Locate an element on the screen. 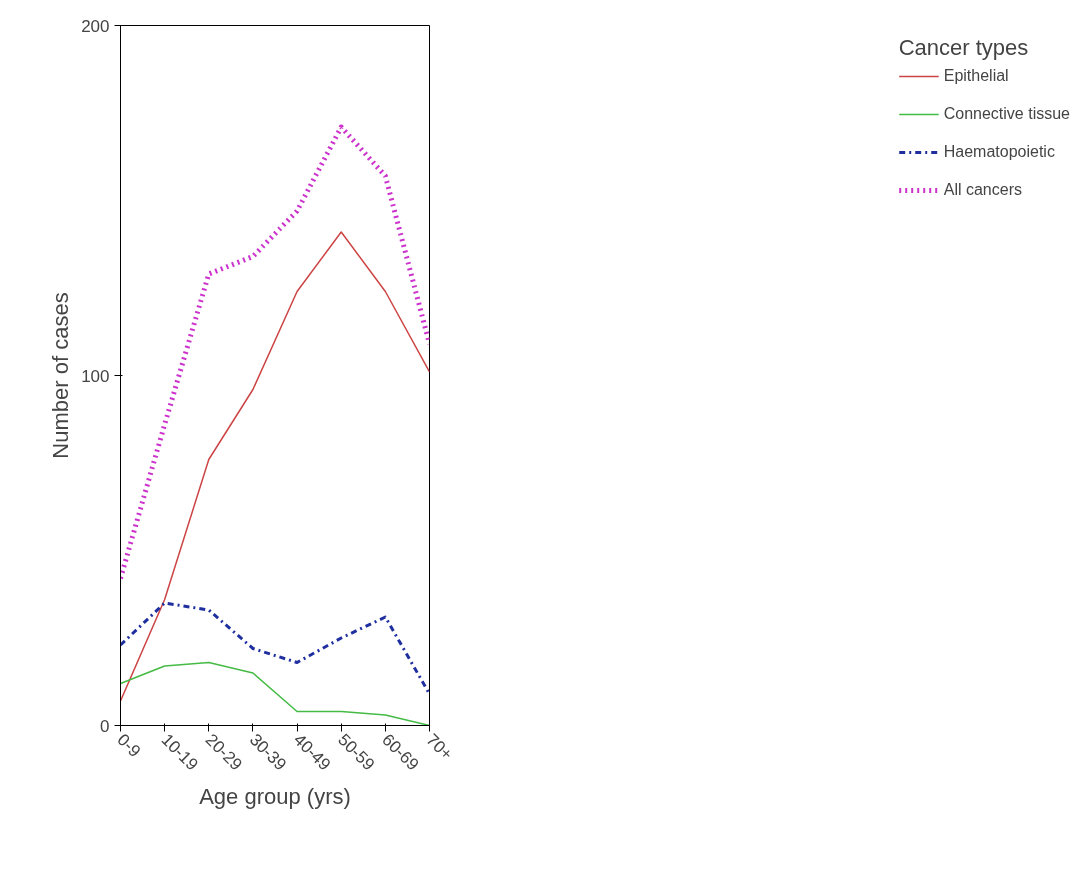 The image size is (1087, 872). y-tick-label: 0 is located at coordinates (105, 726).